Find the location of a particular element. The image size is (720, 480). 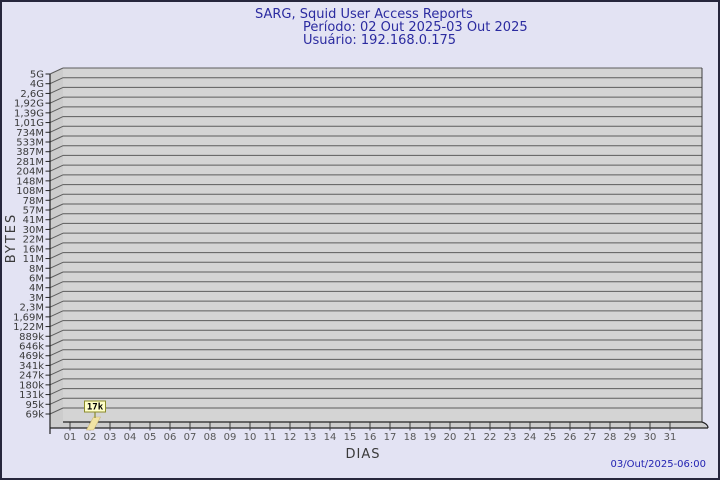

y-tick-label: 78M is located at coordinates (33, 201).